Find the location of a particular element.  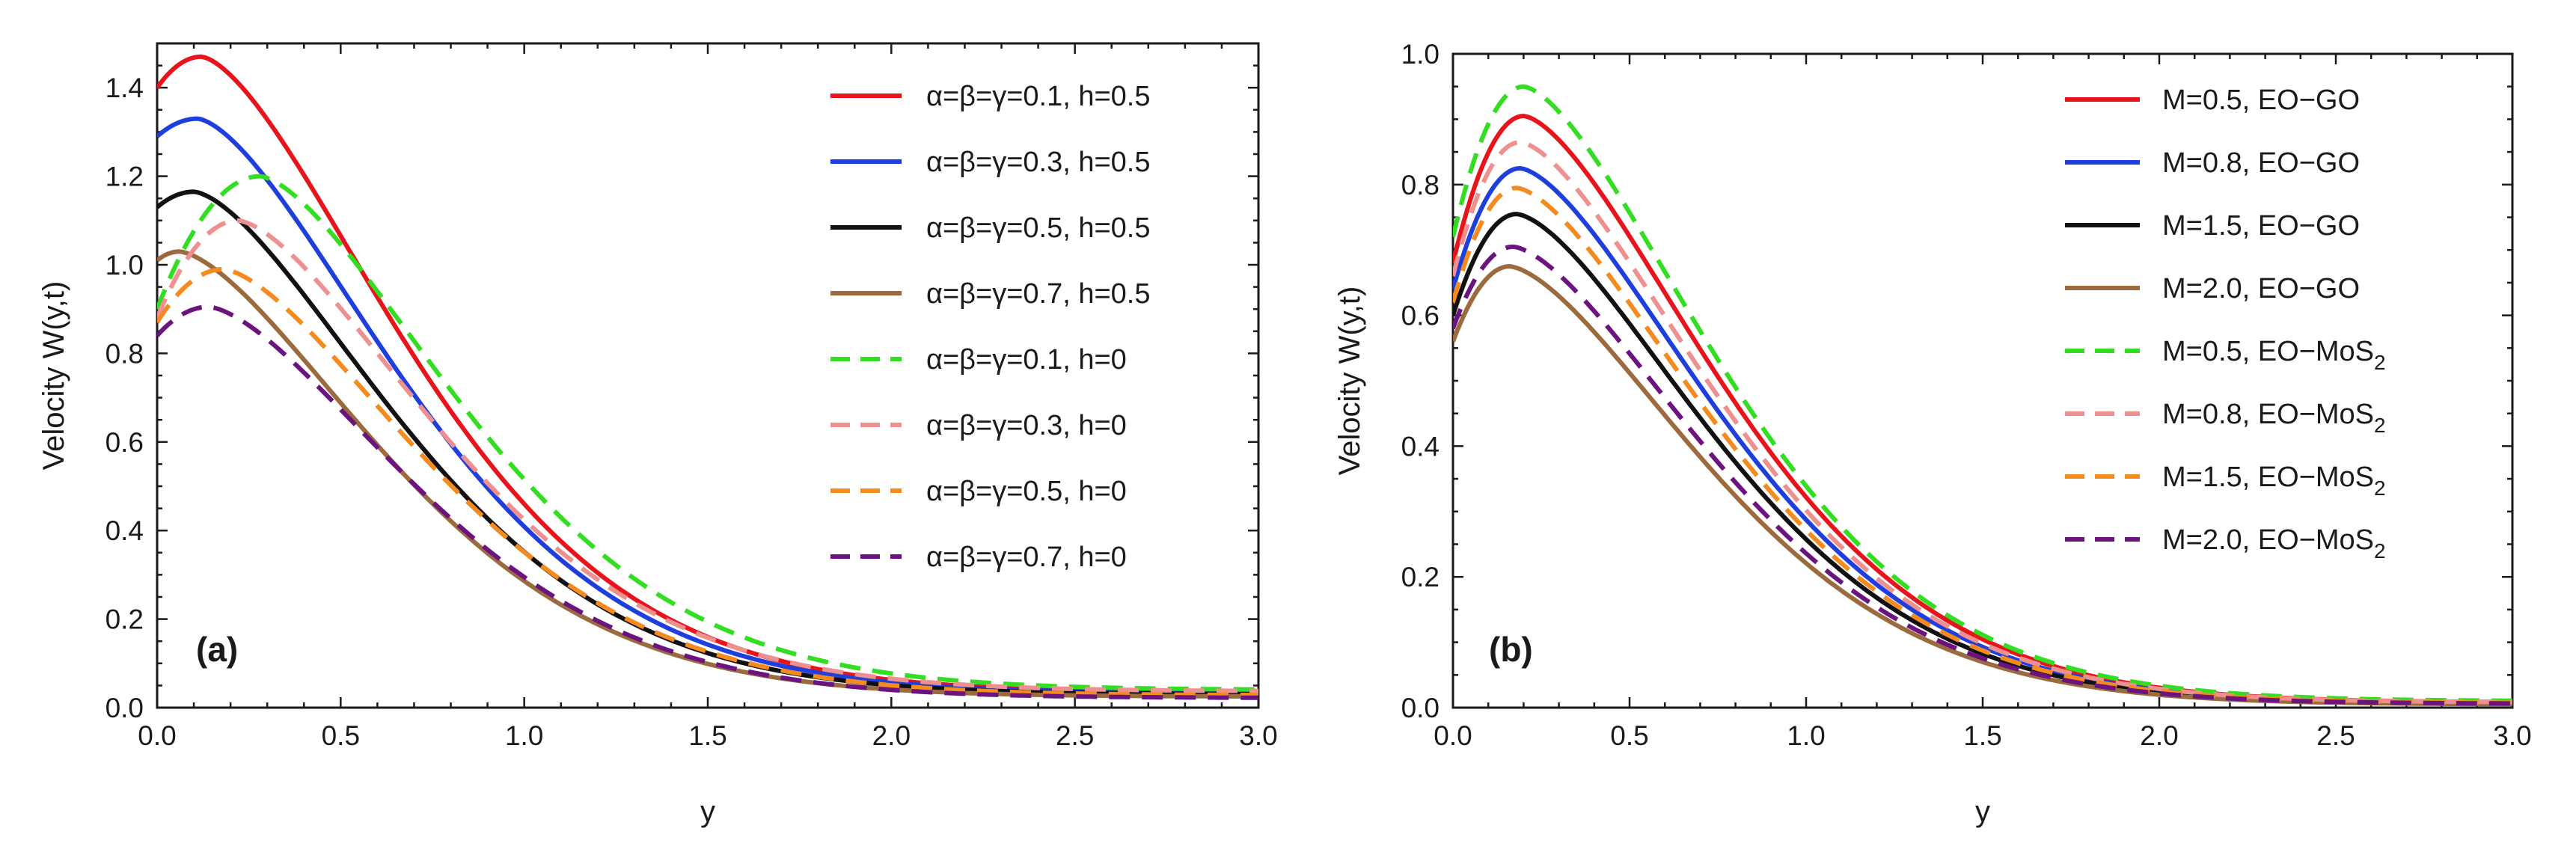

legend-entry-5: α=β=γ=0.1, h=0 is located at coordinates (1026, 360).